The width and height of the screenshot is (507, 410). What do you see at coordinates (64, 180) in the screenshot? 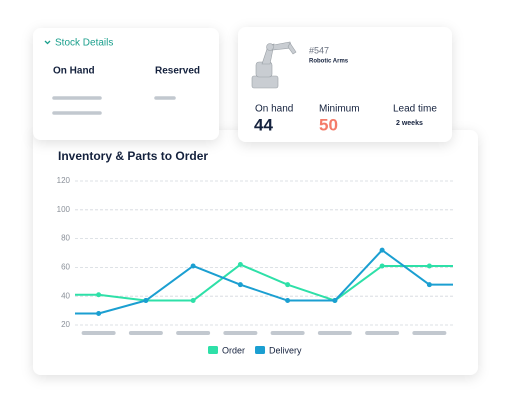
I see `y-tick-label: 120` at bounding box center [64, 180].